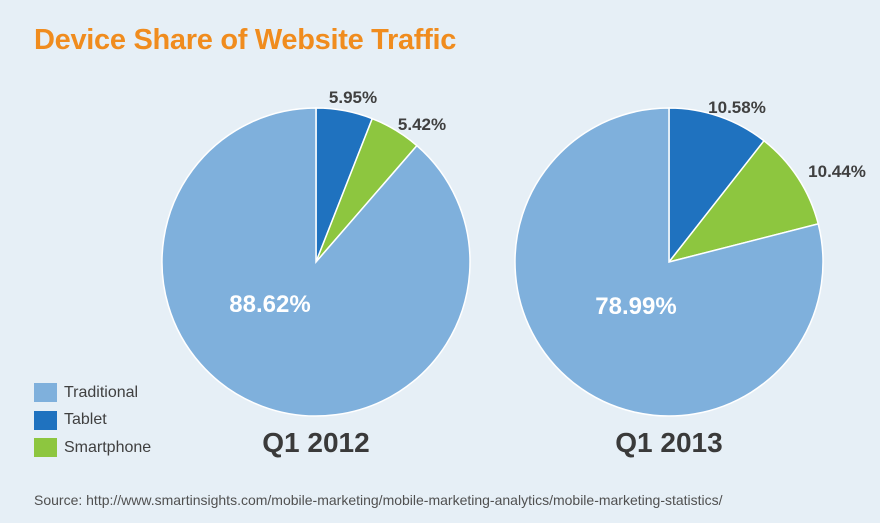  Describe the element at coordinates (635, 306) in the screenshot. I see `slice-label: 78.99%` at that location.